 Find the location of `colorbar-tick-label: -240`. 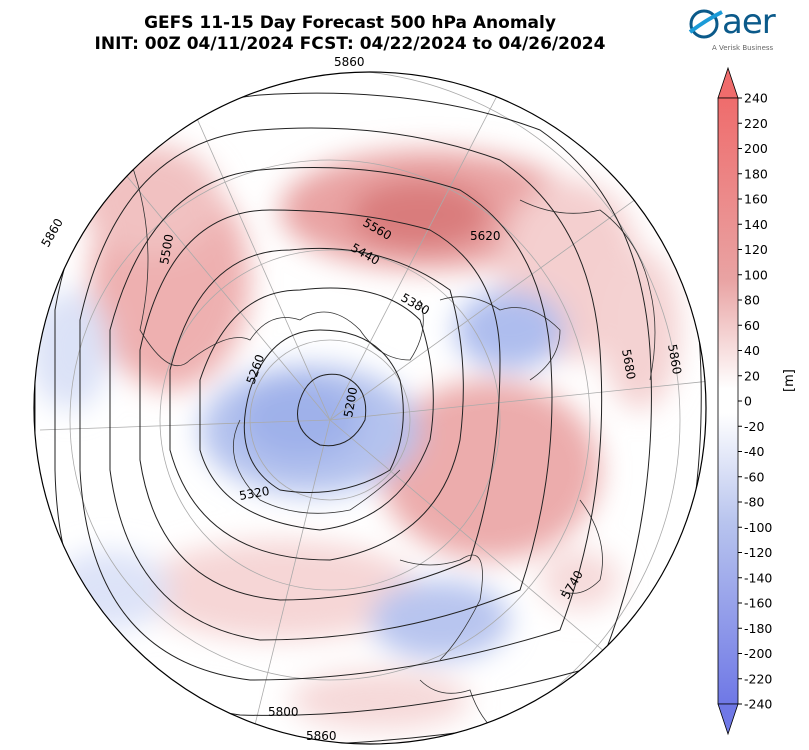

colorbar-tick-label: -240 is located at coordinates (758, 704).